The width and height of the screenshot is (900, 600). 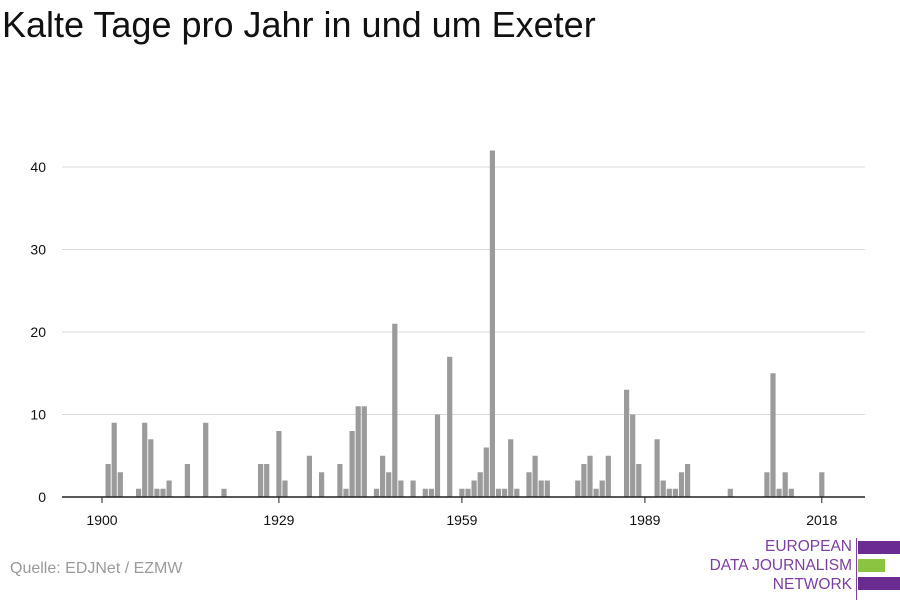 What do you see at coordinates (322, 484) in the screenshot?
I see `bar-1936` at bounding box center [322, 484].